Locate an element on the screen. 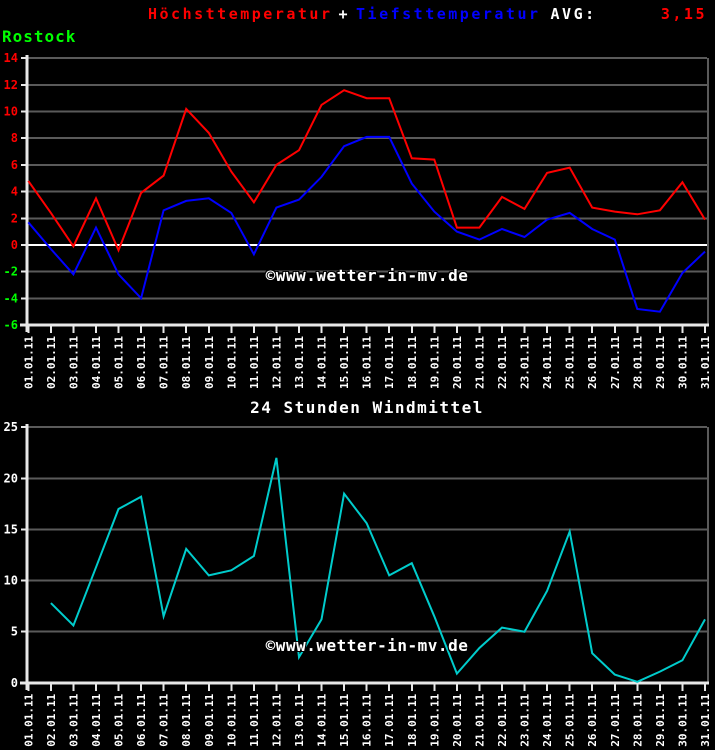 The height and width of the screenshot is (750, 715). y-tick-label: 8 is located at coordinates (14, 138).